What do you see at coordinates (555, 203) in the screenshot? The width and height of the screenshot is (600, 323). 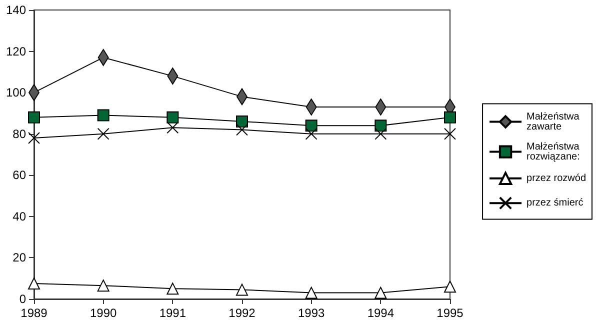 I see `legend-label: przez śmierć` at bounding box center [555, 203].